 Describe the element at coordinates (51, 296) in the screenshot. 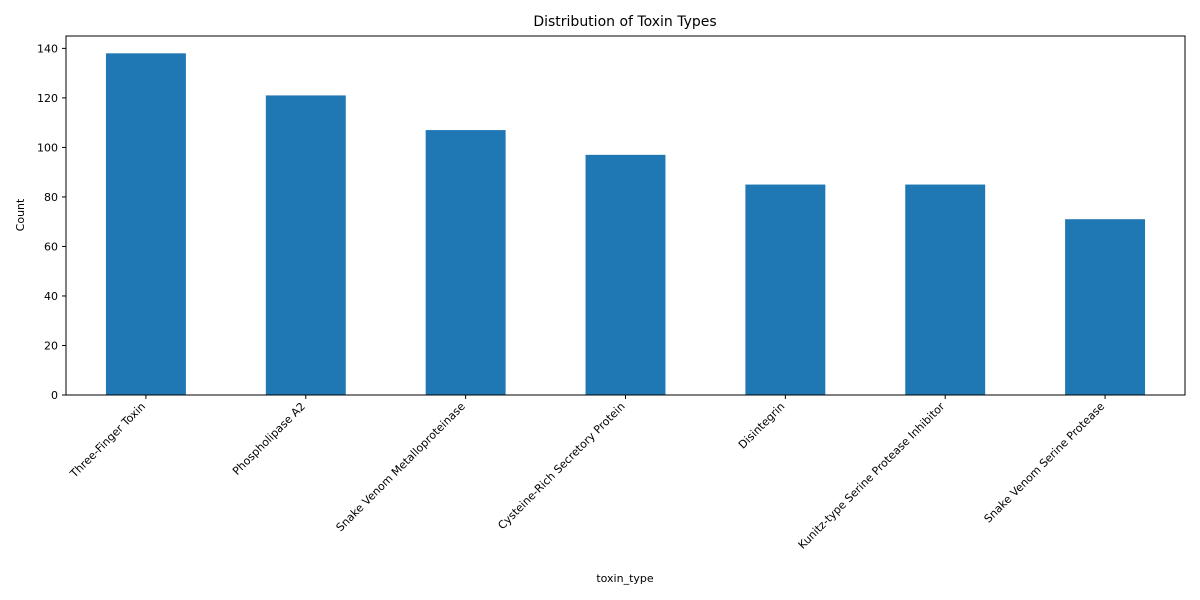

I see `y-tick-label: 40` at that location.